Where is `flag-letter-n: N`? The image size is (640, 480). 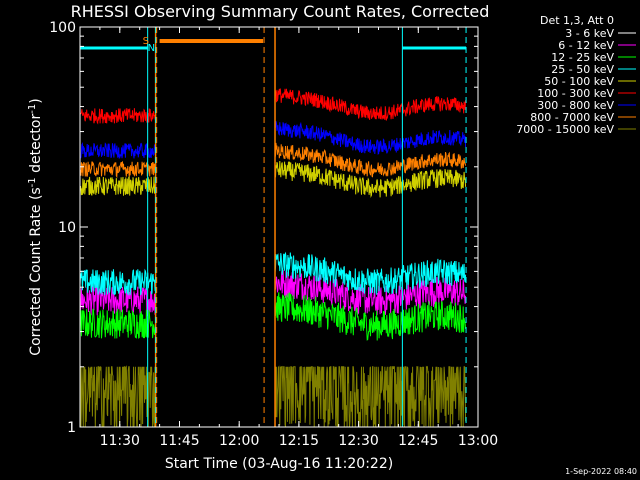
flag-letter-n: N is located at coordinates (151, 48).